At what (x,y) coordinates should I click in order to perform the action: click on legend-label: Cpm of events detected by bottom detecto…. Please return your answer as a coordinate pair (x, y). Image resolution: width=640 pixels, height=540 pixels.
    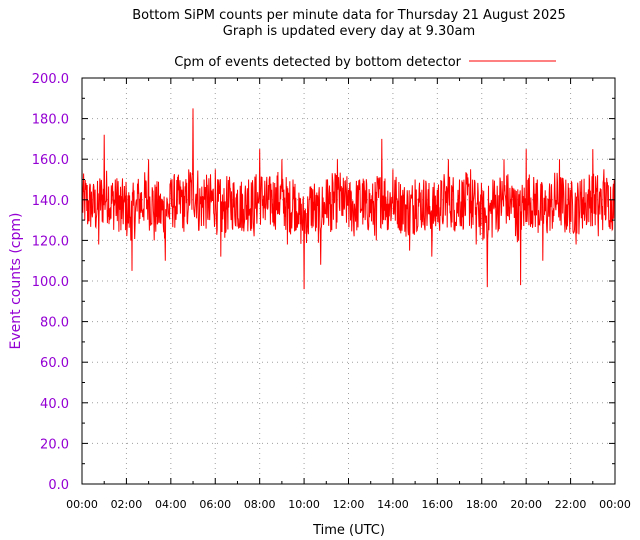
    Looking at the image, I should click on (317, 62).